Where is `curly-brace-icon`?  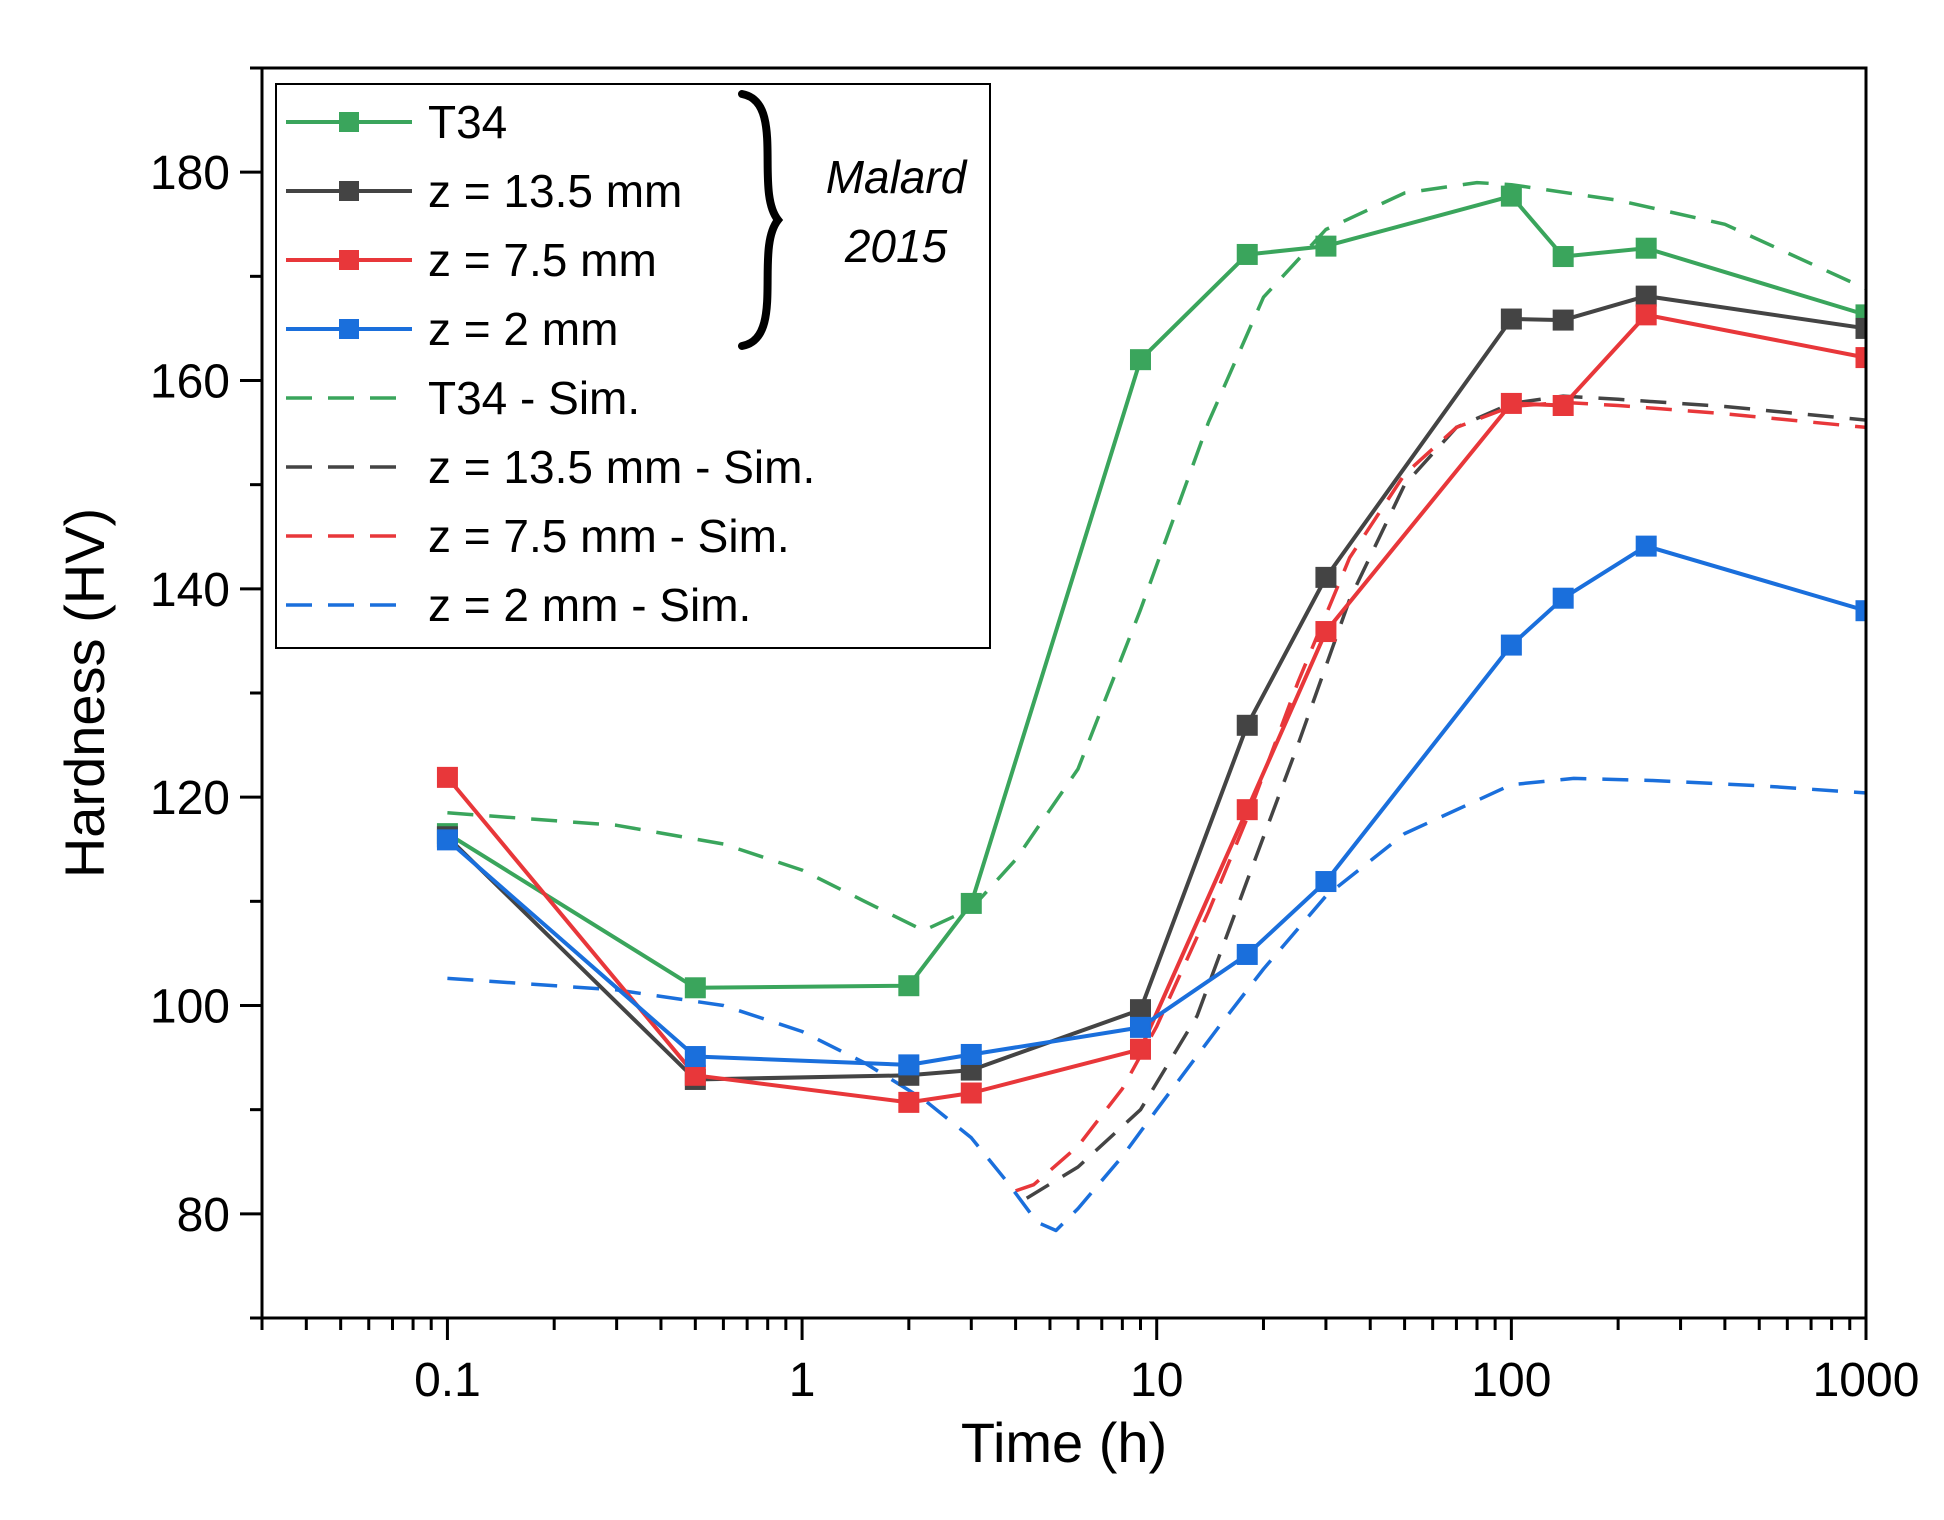
curly-brace-icon is located at coordinates (761, 220).